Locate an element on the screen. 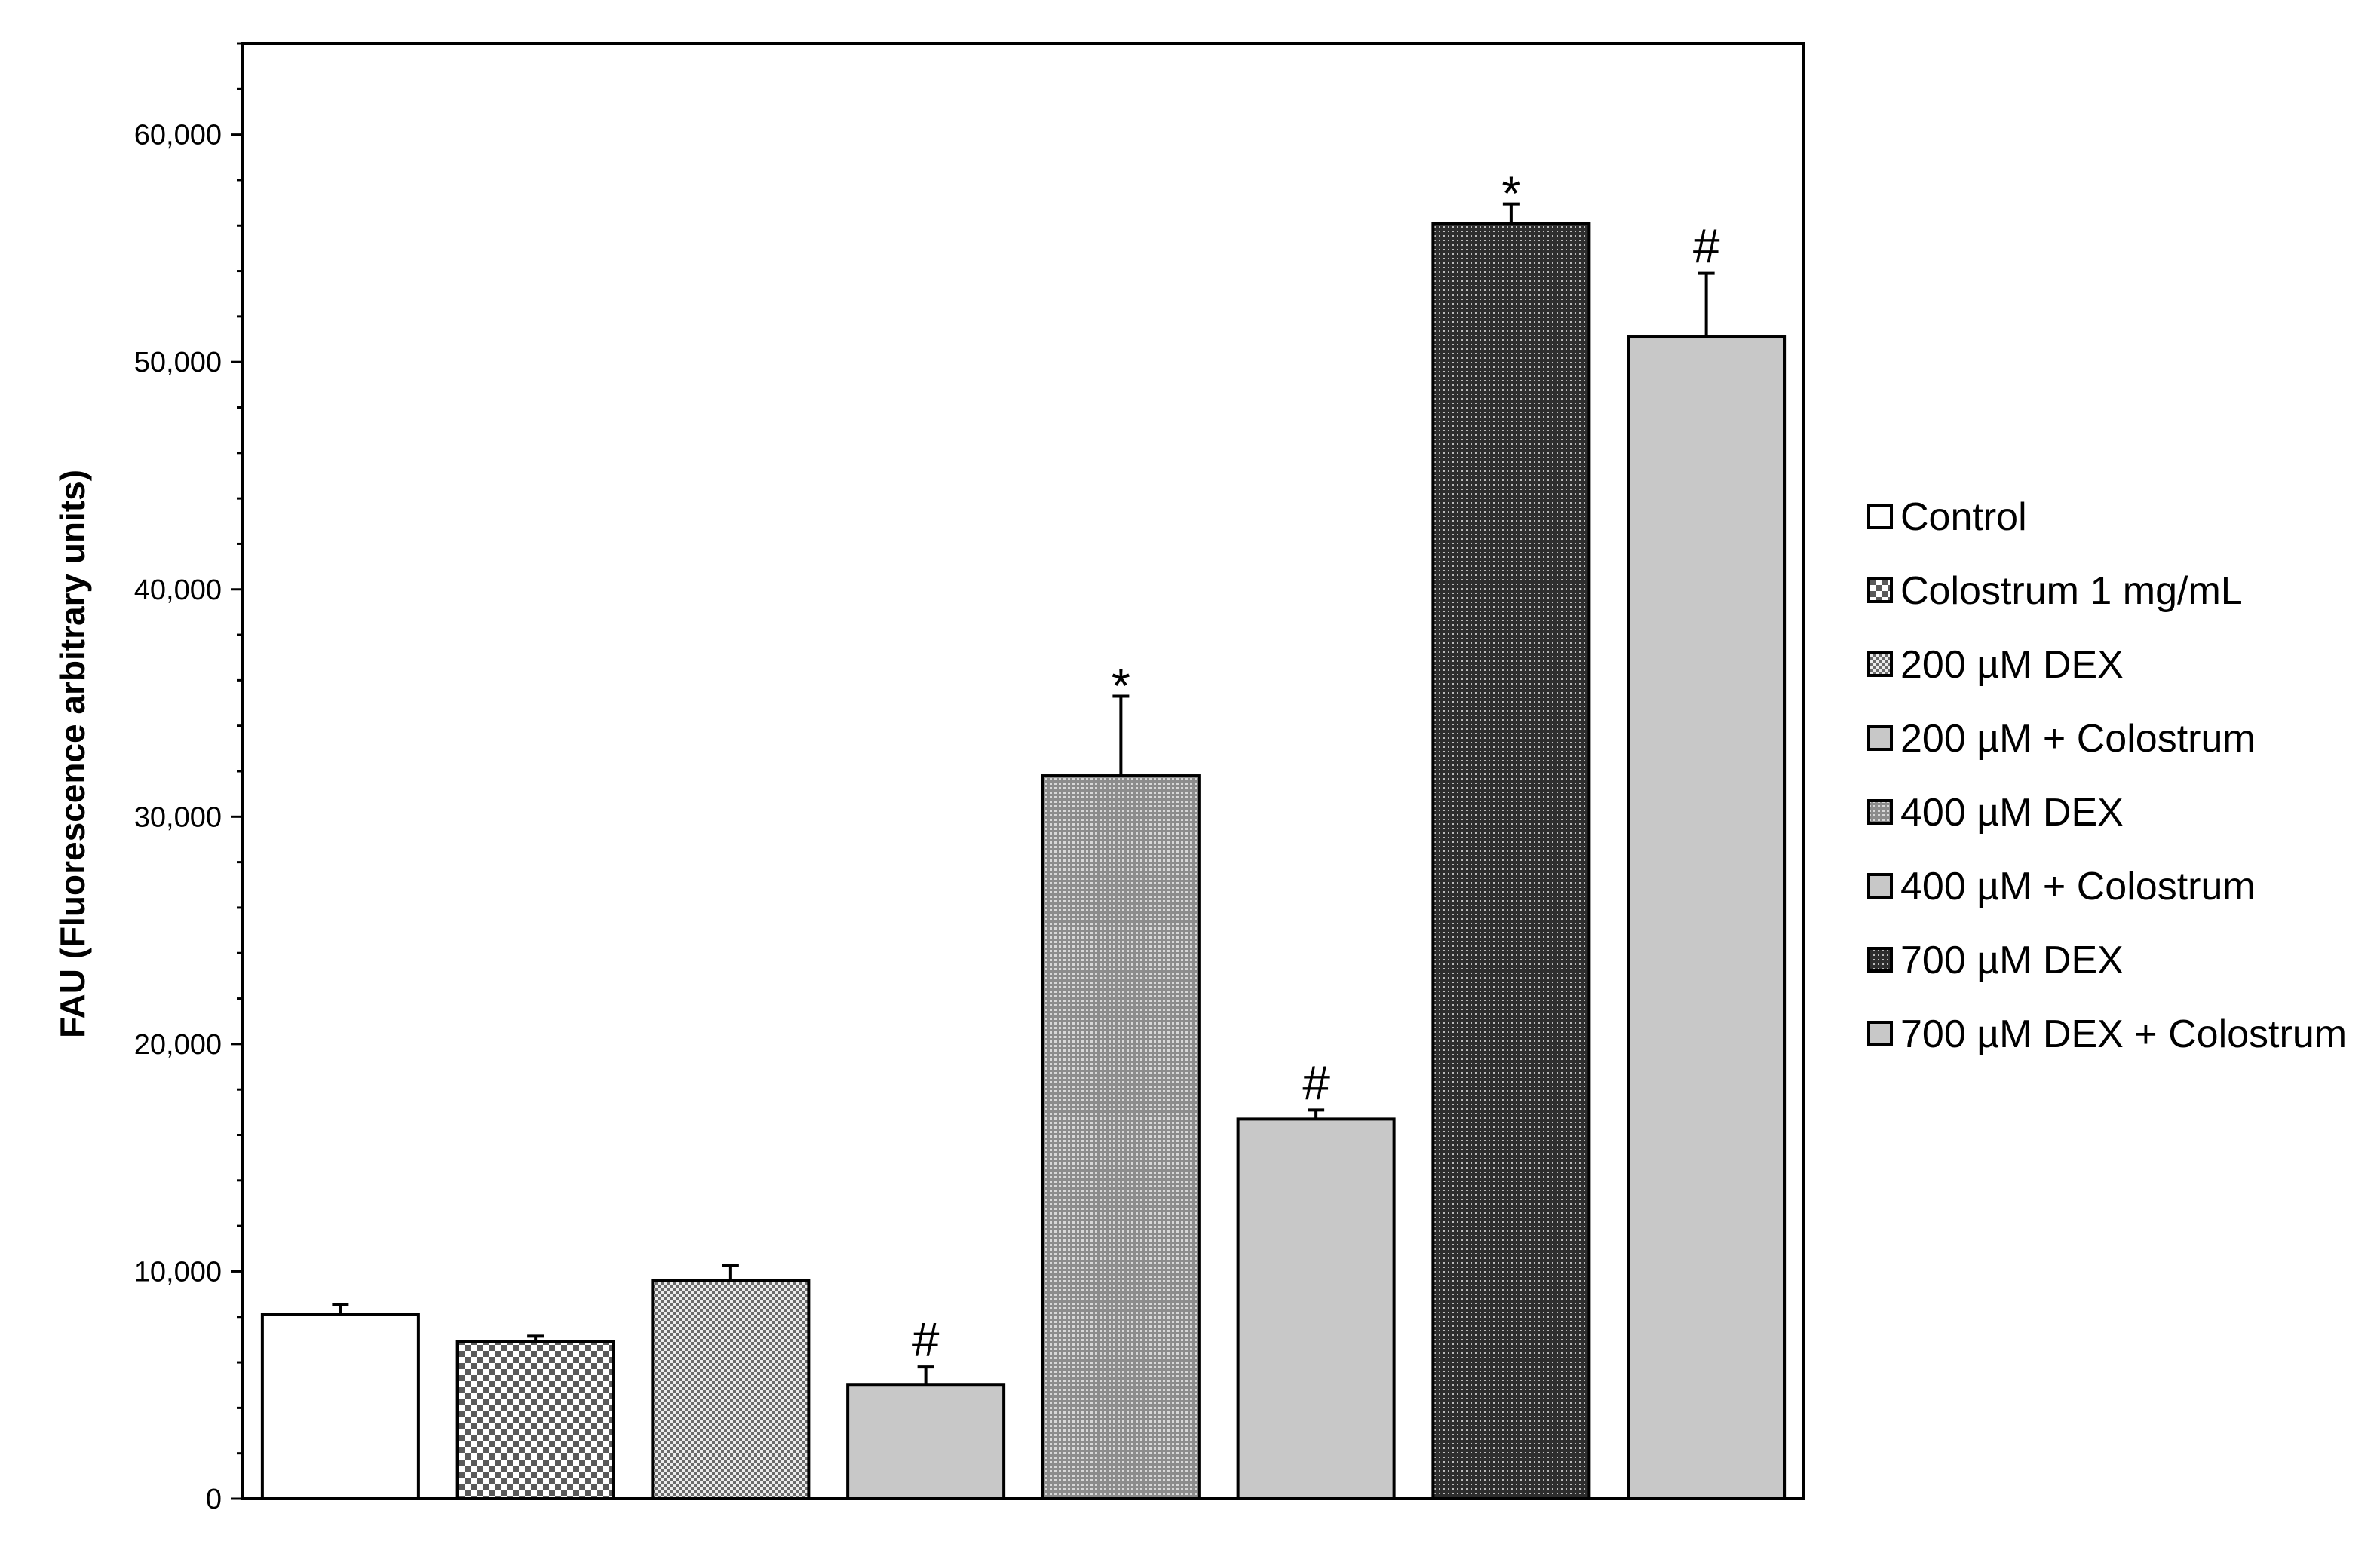  legend-label: 200 µM + Colostrum is located at coordinates (2078, 739).